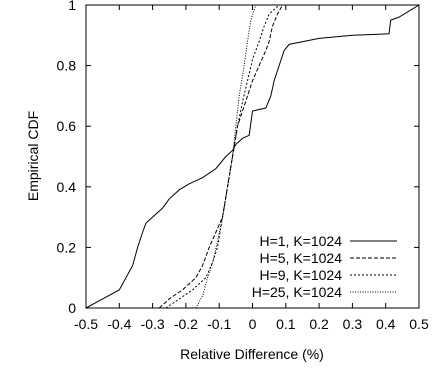 This screenshot has width=435, height=369. What do you see at coordinates (300, 258) in the screenshot?
I see `legend-label: H=5, K=1024` at bounding box center [300, 258].